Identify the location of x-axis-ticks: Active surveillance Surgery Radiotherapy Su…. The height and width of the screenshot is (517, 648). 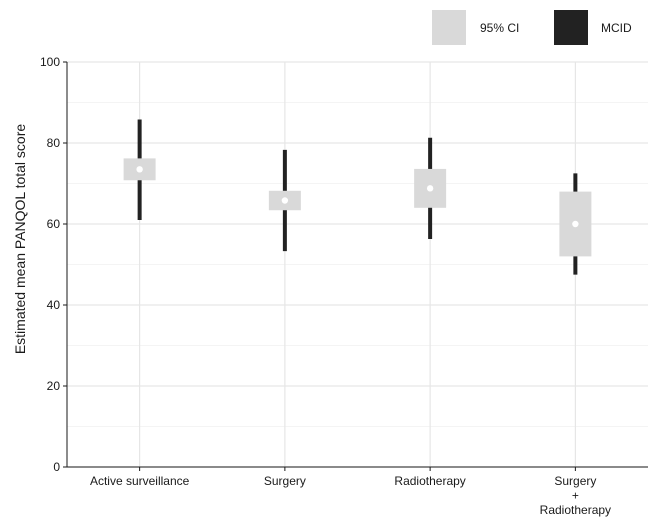
(350, 492).